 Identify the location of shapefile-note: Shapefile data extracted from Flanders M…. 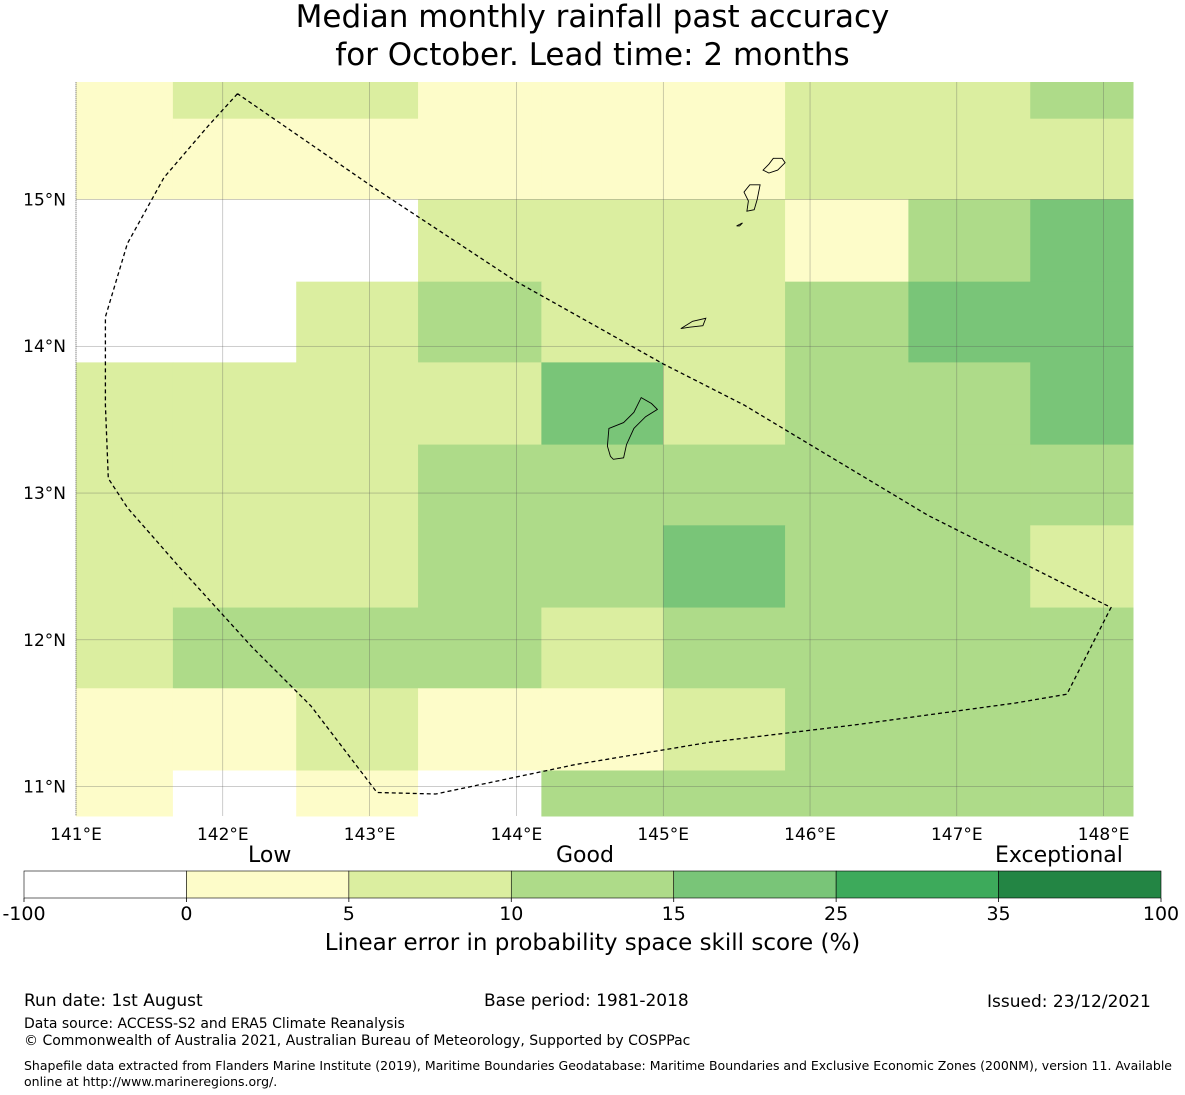
(598, 1073).